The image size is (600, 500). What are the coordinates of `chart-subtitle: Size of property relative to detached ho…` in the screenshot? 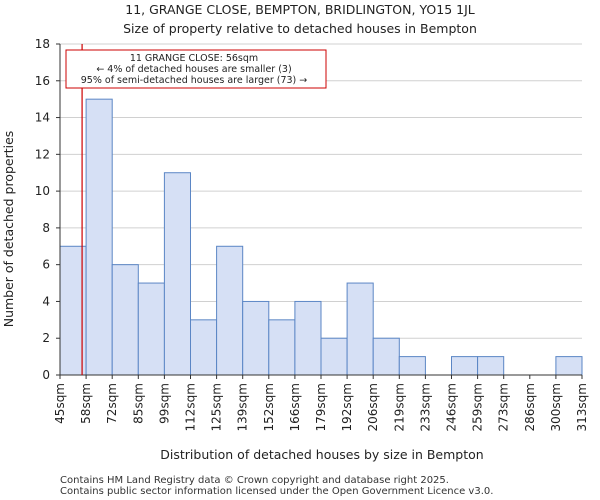 It's located at (300, 28).